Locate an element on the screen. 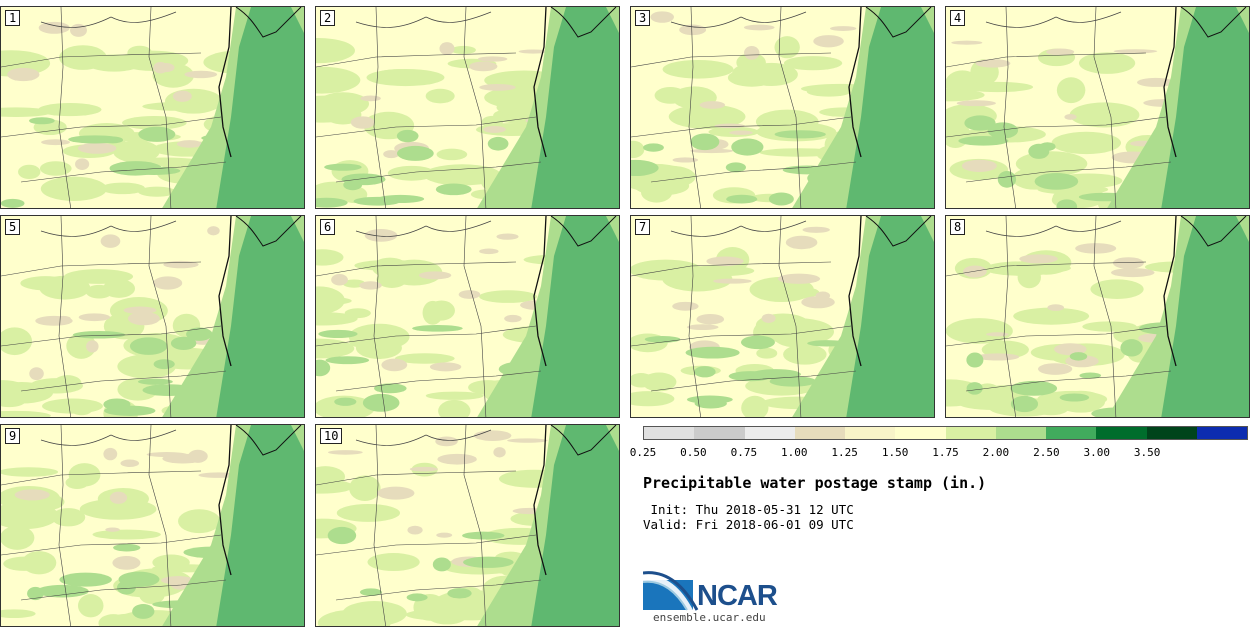 The height and width of the screenshot is (627, 1260). member-number-label: 6 is located at coordinates (328, 227).